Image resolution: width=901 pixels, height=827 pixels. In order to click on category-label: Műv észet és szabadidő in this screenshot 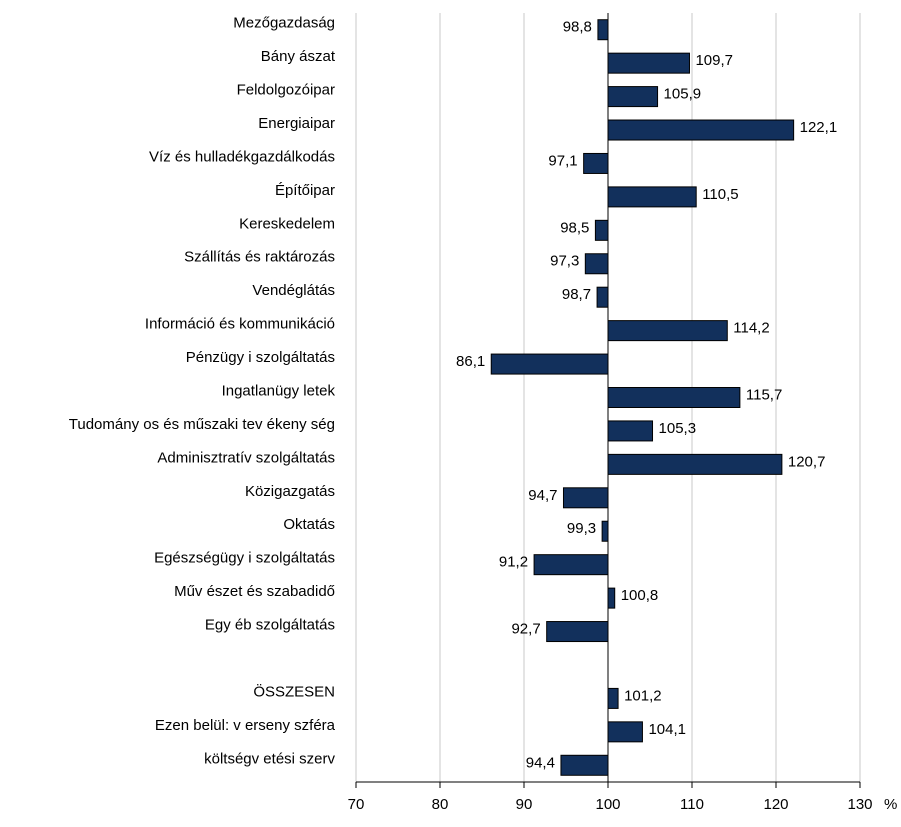, I will do `click(254, 591)`.